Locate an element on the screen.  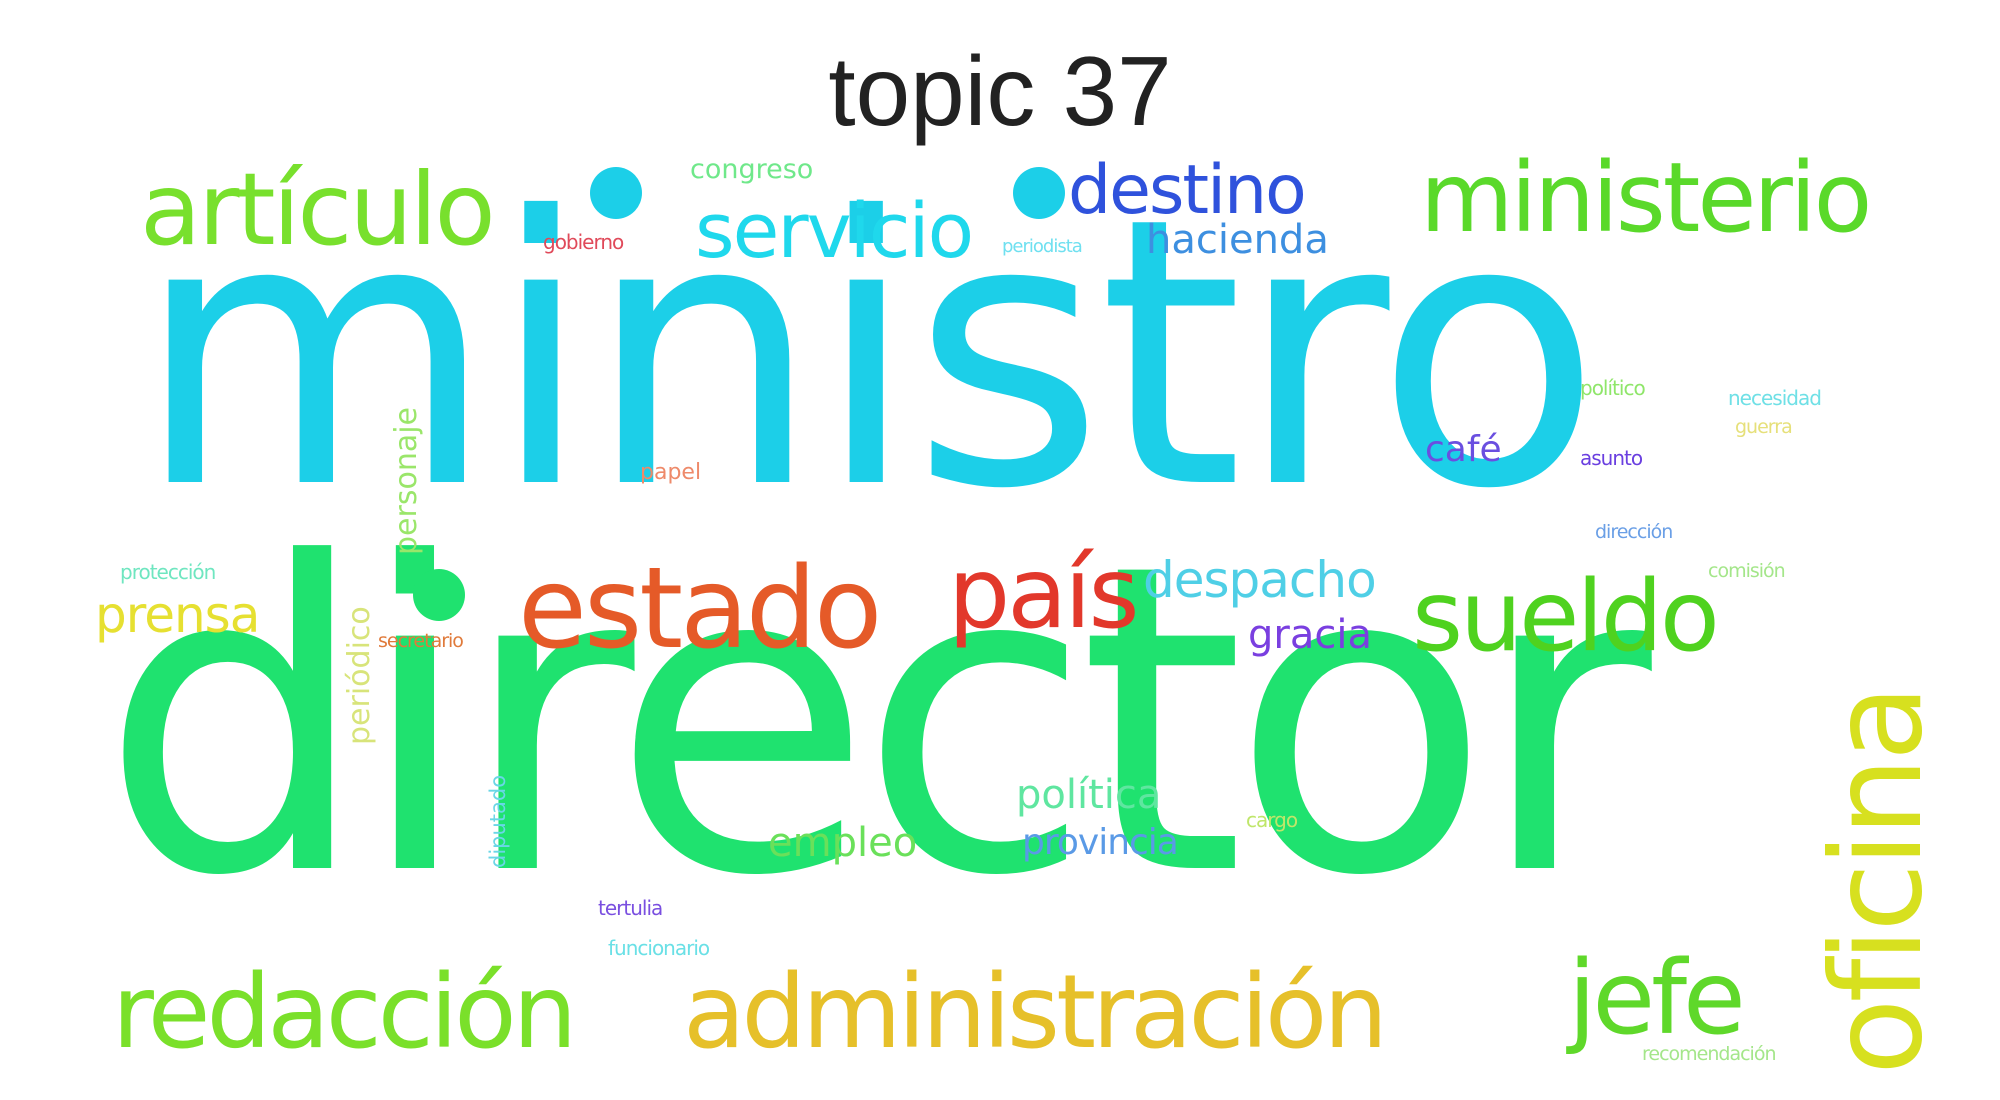
word-comision: comisión is located at coordinates (1747, 571).